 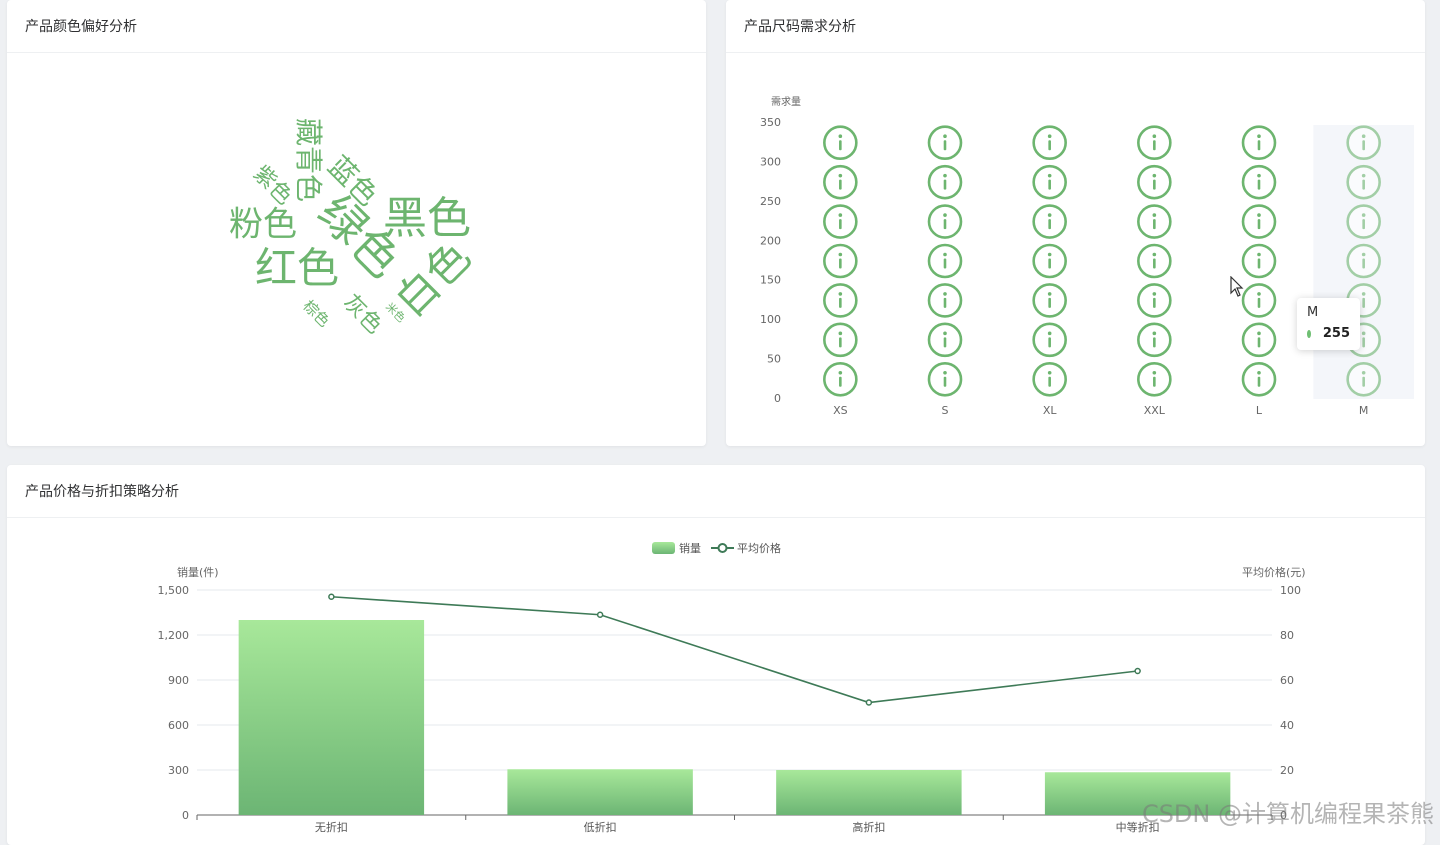 What do you see at coordinates (770, 161) in the screenshot?
I see `size-y-tick-6: 300` at bounding box center [770, 161].